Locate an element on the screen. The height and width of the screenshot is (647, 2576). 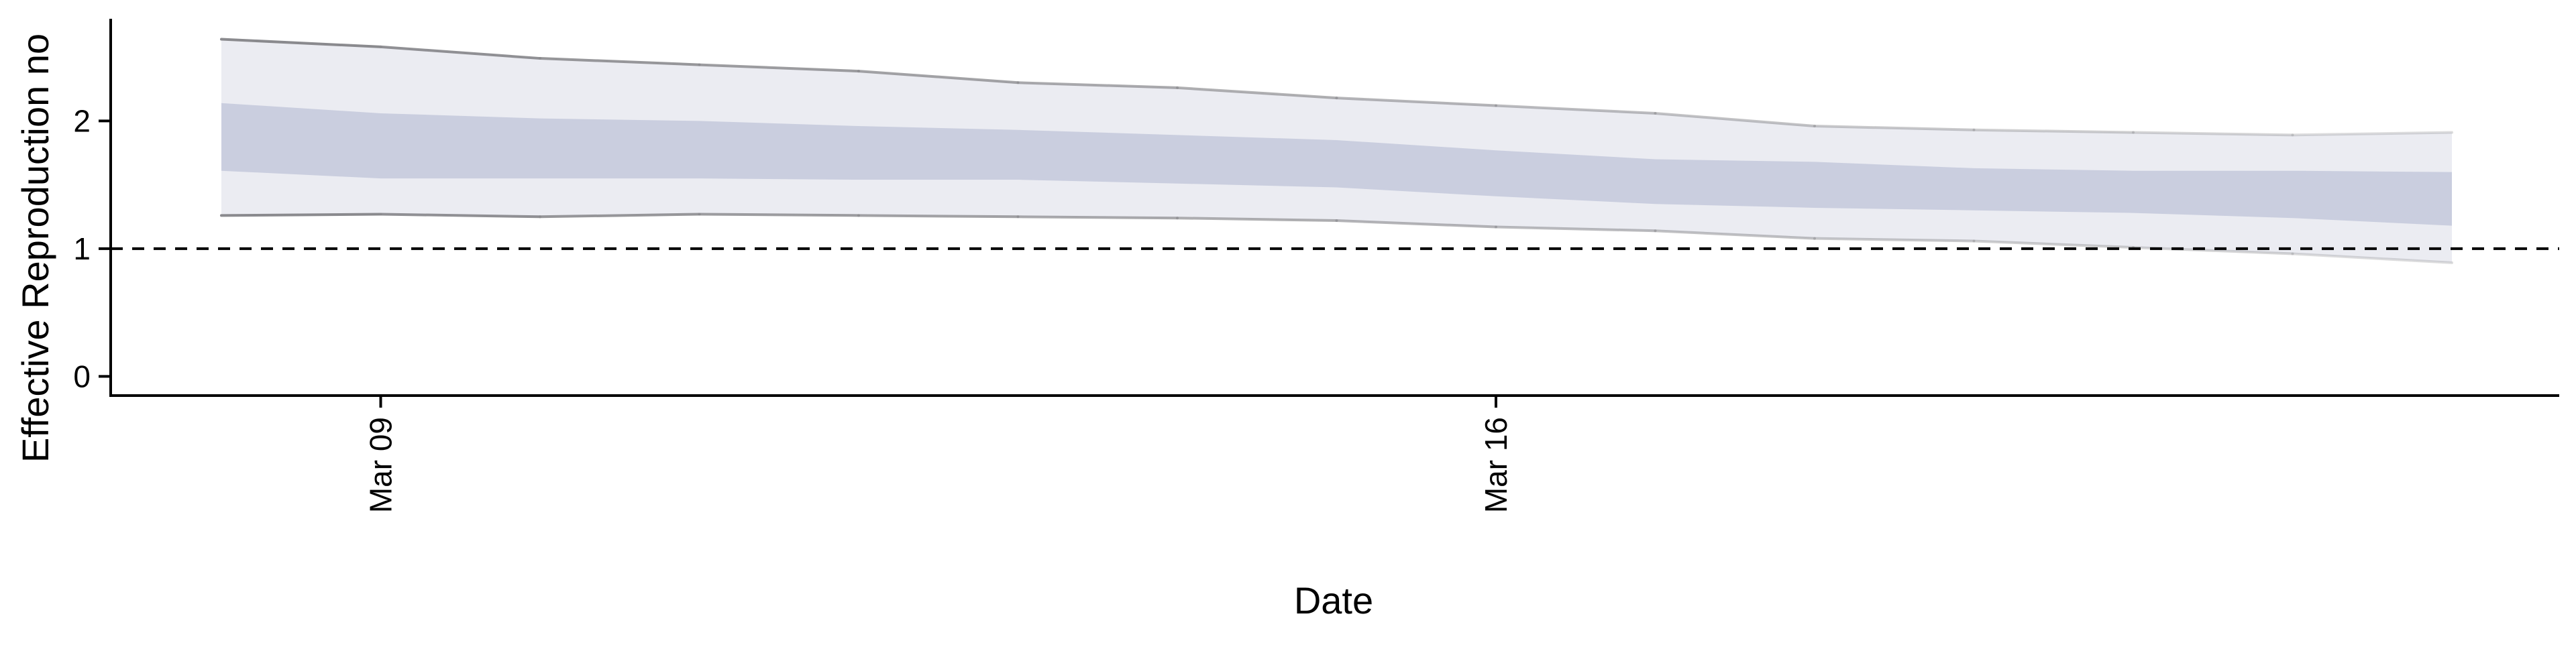
y-axis-title: Effective Reproduction no is located at coordinates (35, 249).